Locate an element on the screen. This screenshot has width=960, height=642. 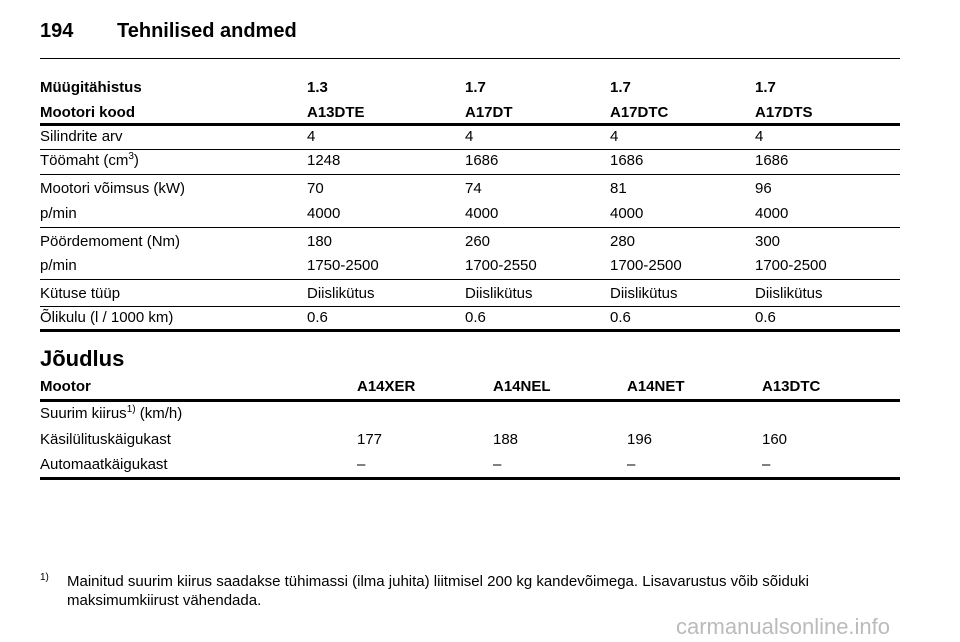
footnote-mark: 1) is located at coordinates (44, 577).